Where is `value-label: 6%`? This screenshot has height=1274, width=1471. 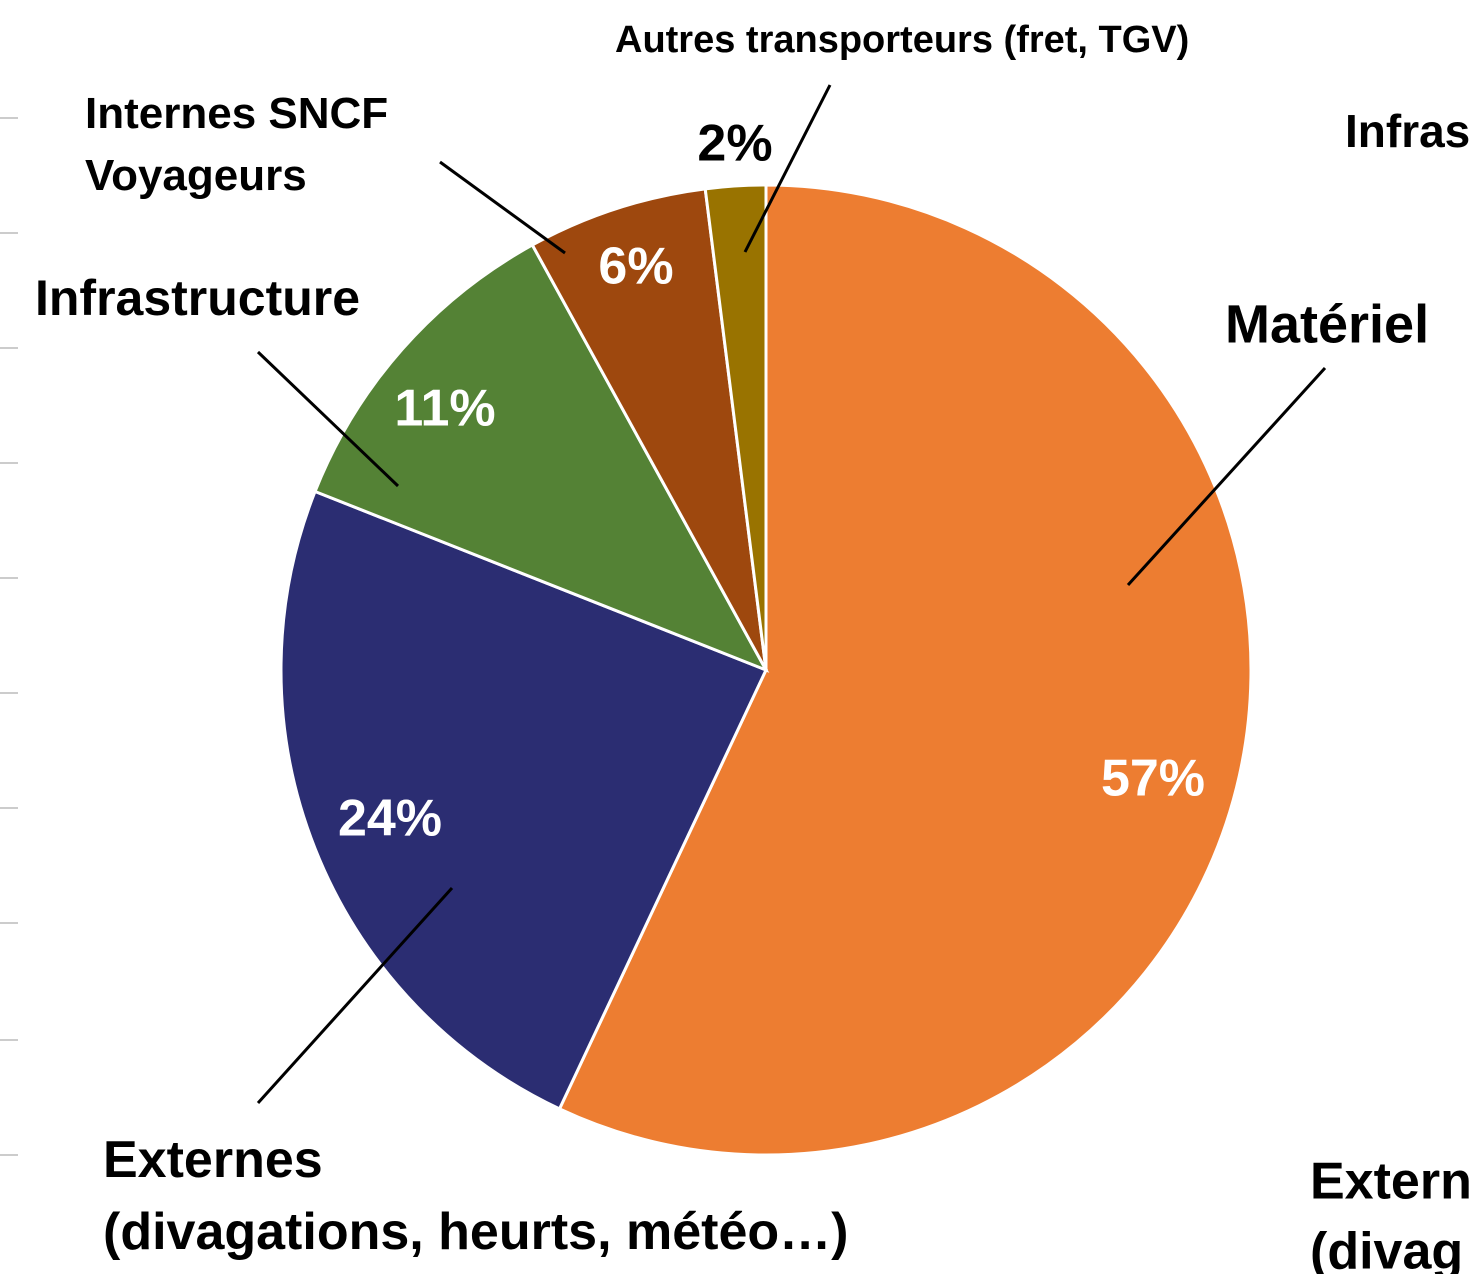 value-label: 6% is located at coordinates (635, 267).